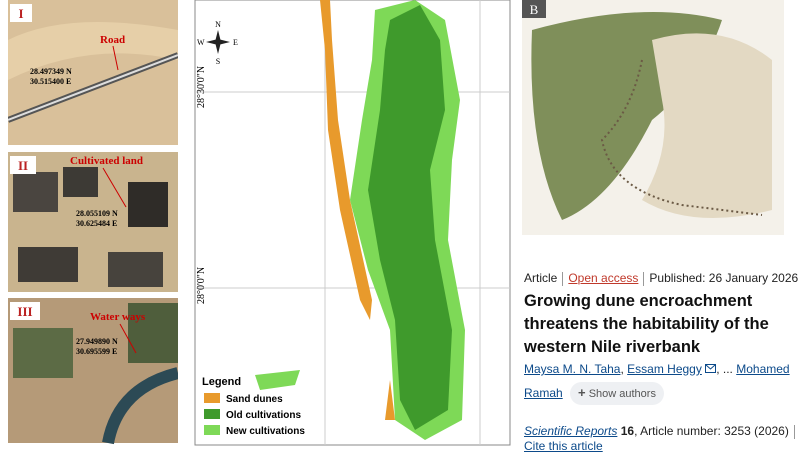 Image resolution: width=800 pixels, height=453 pixels. What do you see at coordinates (603, 278) in the screenshot?
I see `open-access: Open access` at bounding box center [603, 278].